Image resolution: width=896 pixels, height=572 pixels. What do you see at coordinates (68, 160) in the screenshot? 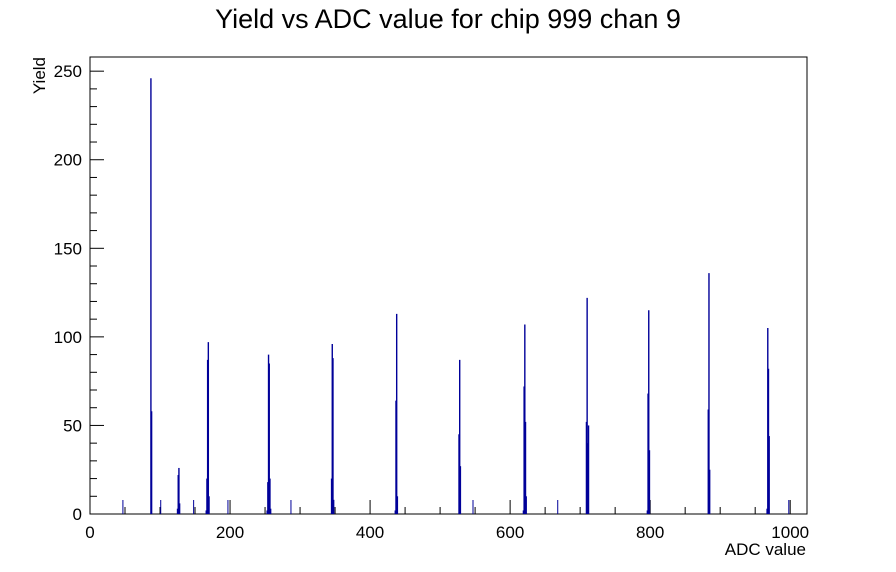
I see `y-tick-label: 200` at bounding box center [68, 160].